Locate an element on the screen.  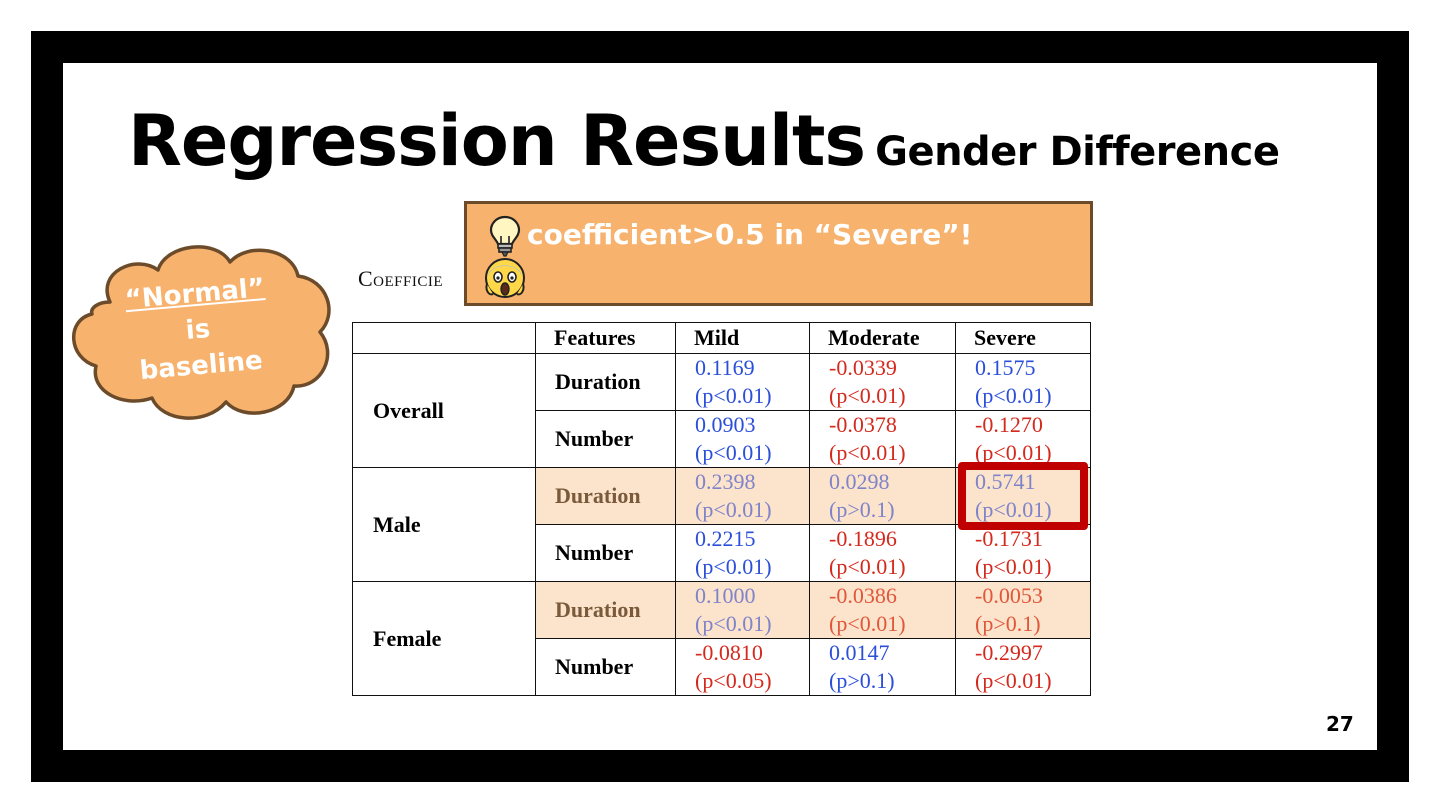
coefficient-cell: -0.0386 (p<0.01) is located at coordinates (882, 610).